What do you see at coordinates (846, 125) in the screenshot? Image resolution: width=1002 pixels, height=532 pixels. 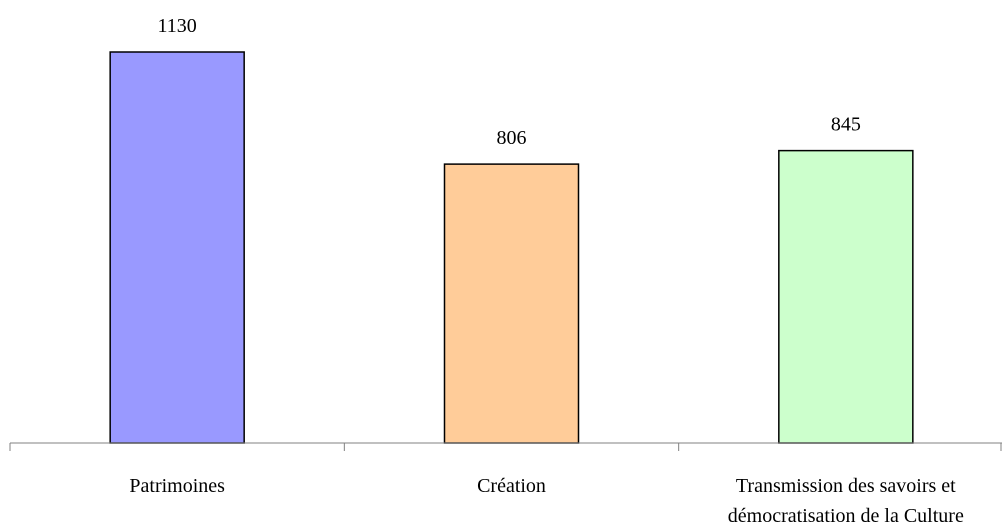 I see `data-label: 845` at bounding box center [846, 125].